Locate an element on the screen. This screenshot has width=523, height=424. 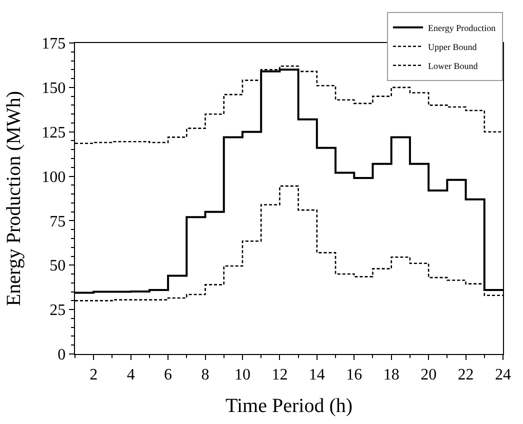
x-axis-title: Time Period (h) is located at coordinates (289, 405).